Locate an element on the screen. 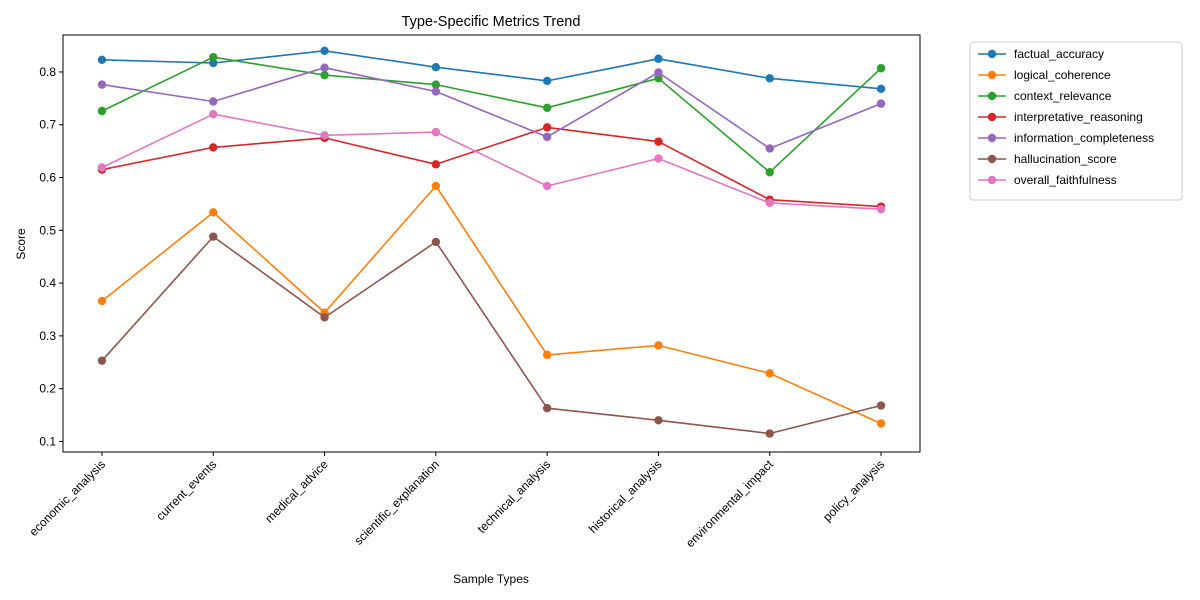 The width and height of the screenshot is (1200, 600). x-tick-label: scientific_explanation is located at coordinates (396, 502).